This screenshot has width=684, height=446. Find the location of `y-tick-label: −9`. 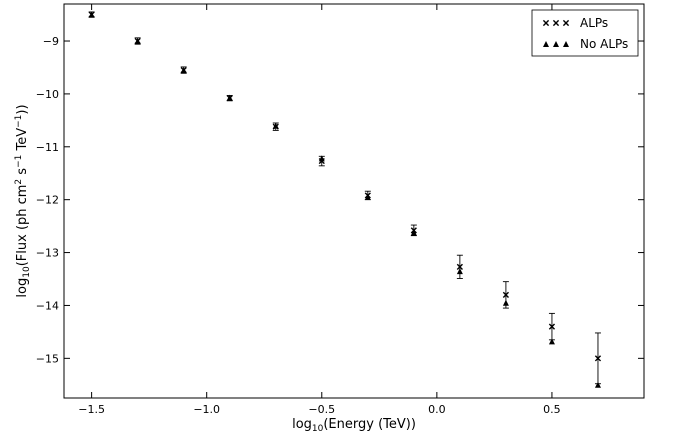

y-tick-label: −9 is located at coordinates (51, 41).